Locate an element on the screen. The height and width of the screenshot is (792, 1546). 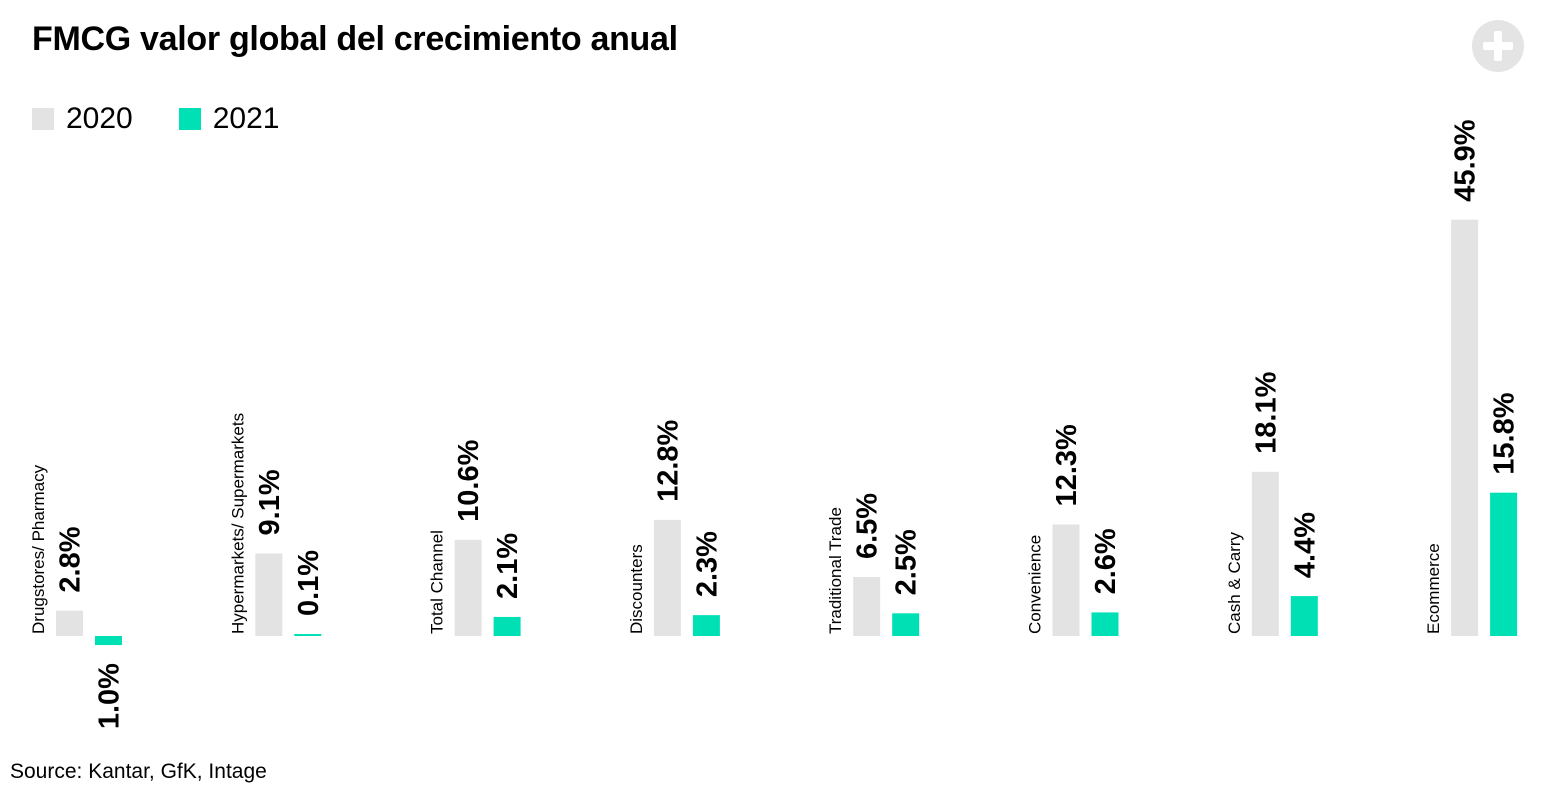
bar-2020-total-channel is located at coordinates (468, 587).